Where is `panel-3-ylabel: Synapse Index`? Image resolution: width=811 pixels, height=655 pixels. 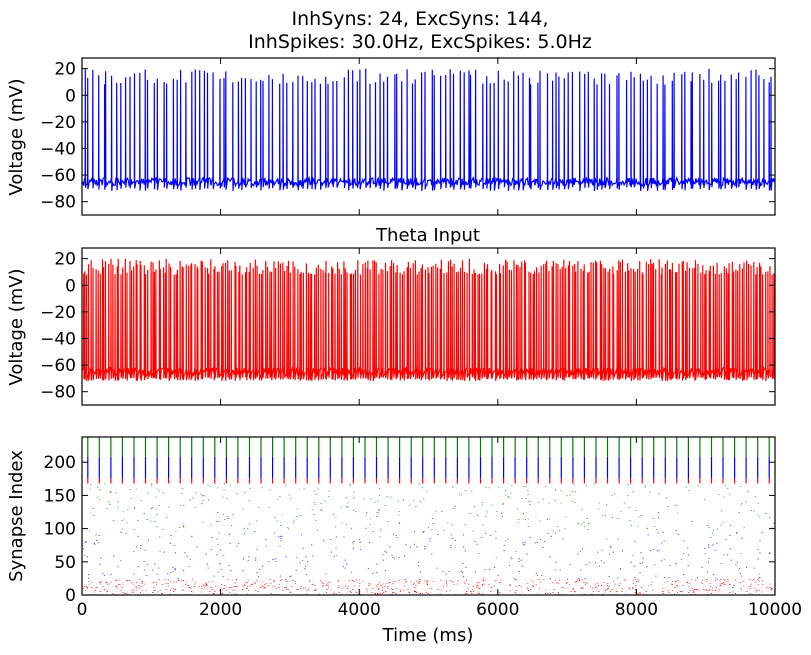
panel-3-ylabel: Synapse Index is located at coordinates (16, 516).